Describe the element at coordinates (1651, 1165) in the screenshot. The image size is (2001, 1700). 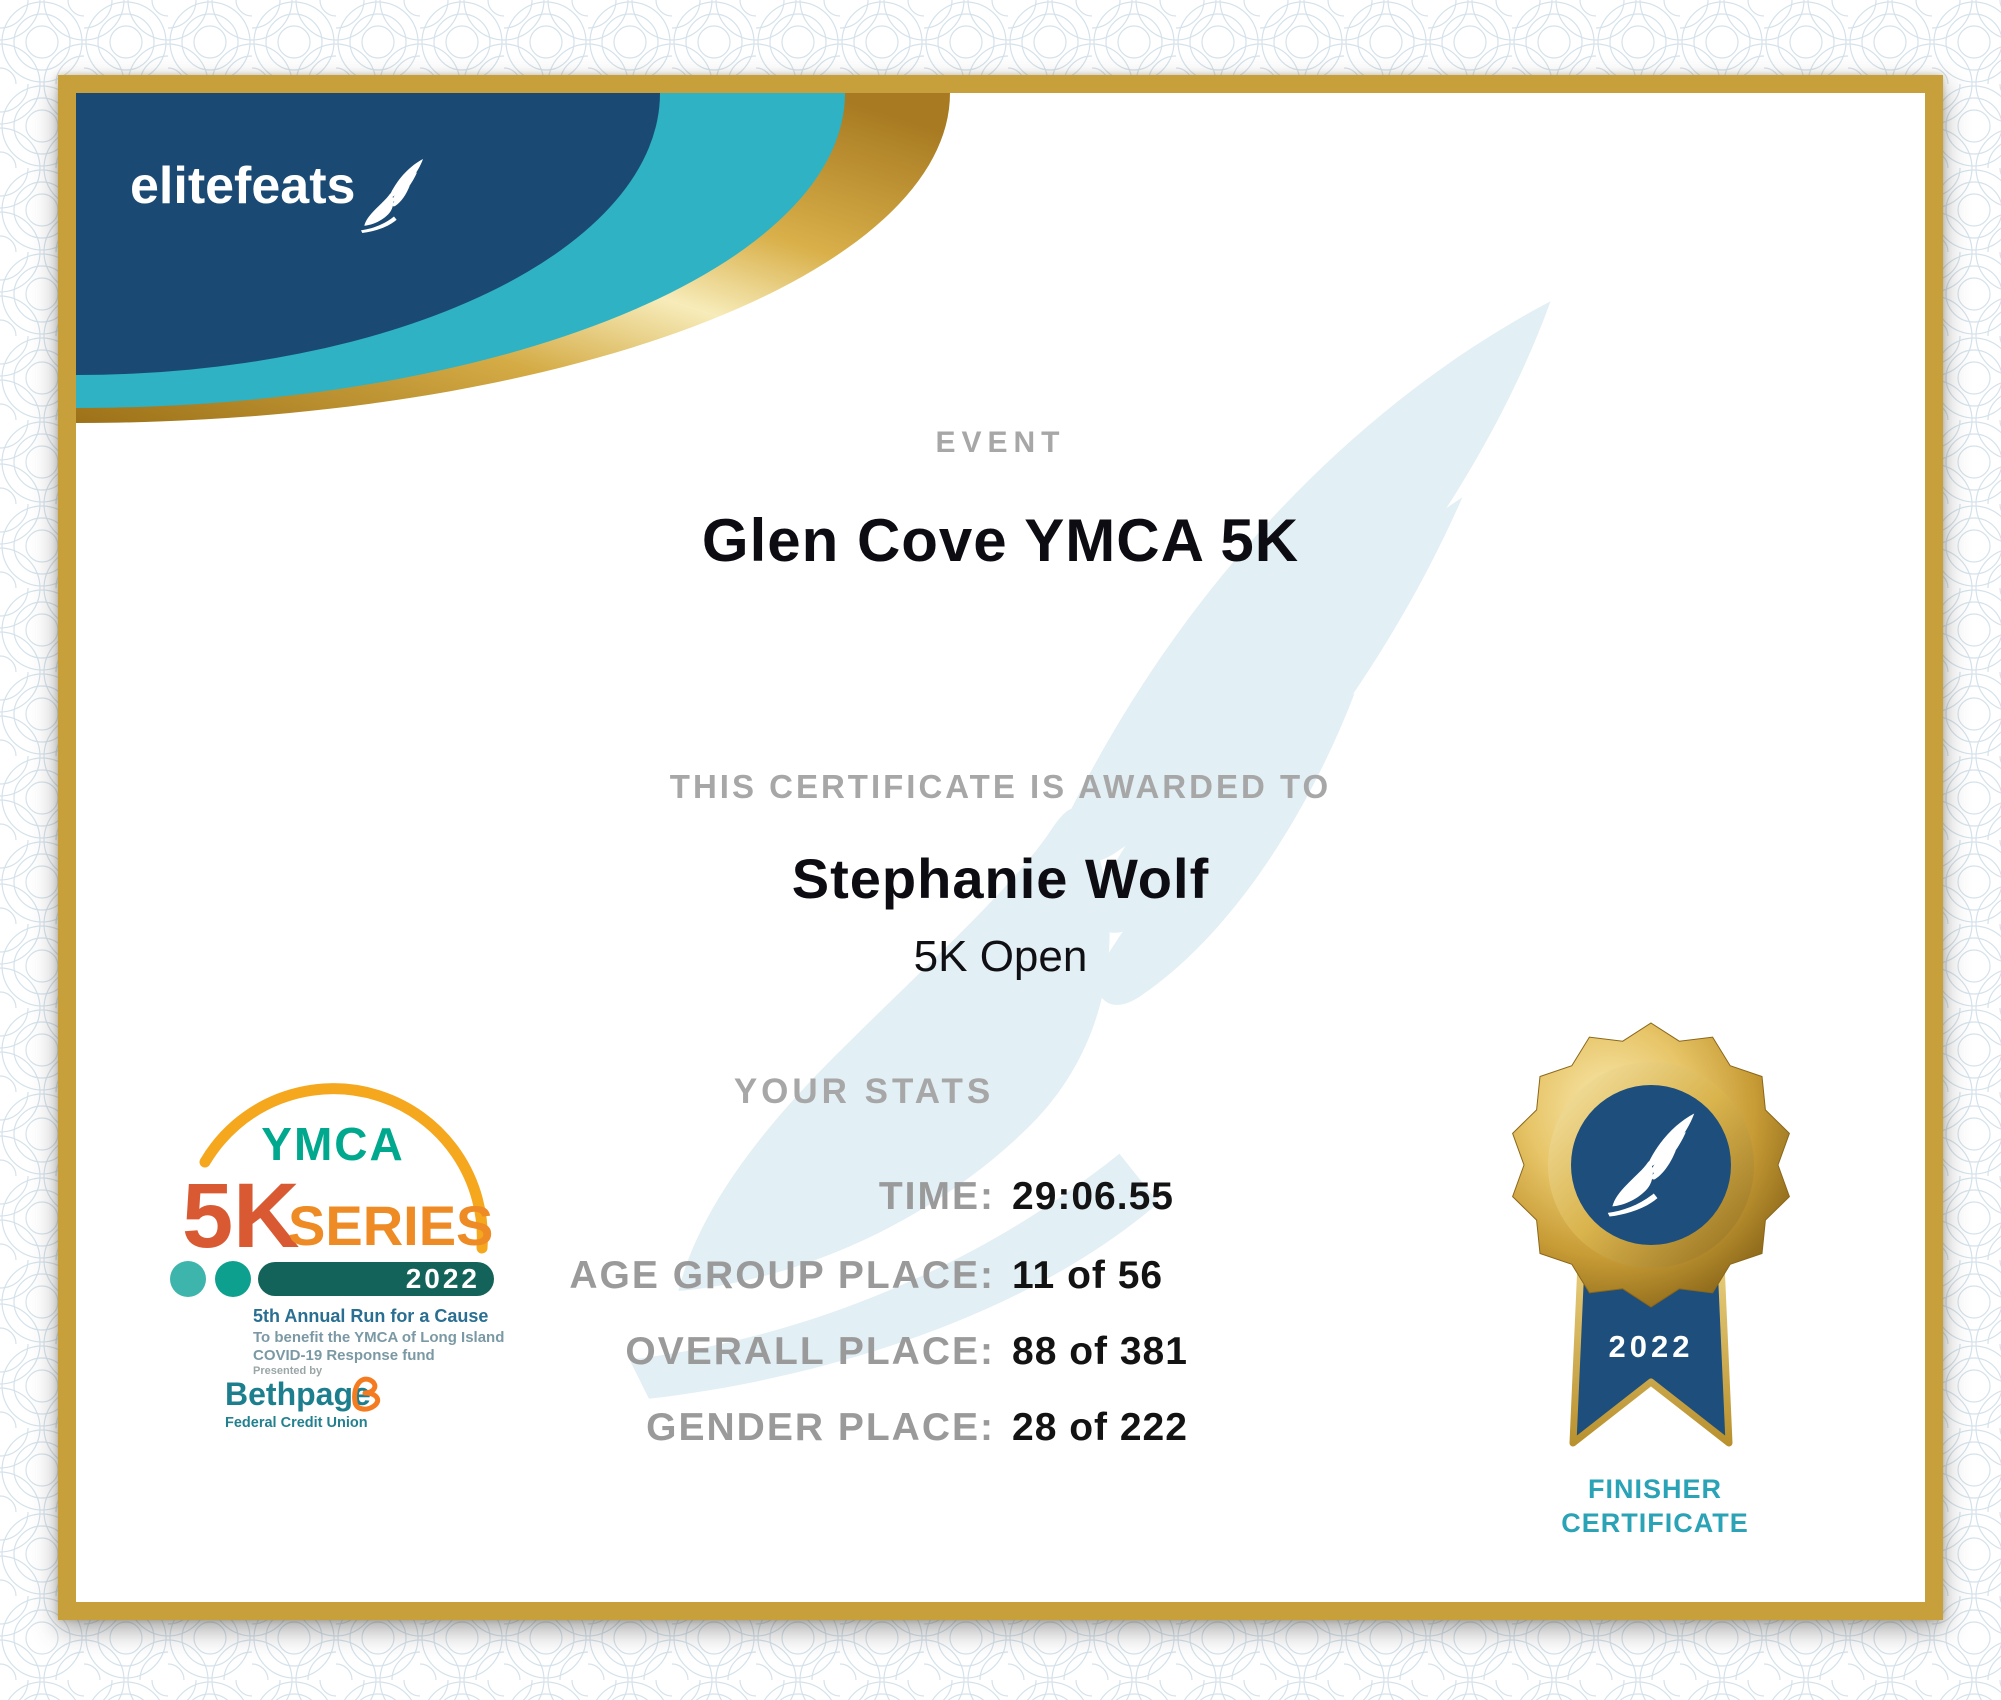
I see `medal-rosette` at that location.